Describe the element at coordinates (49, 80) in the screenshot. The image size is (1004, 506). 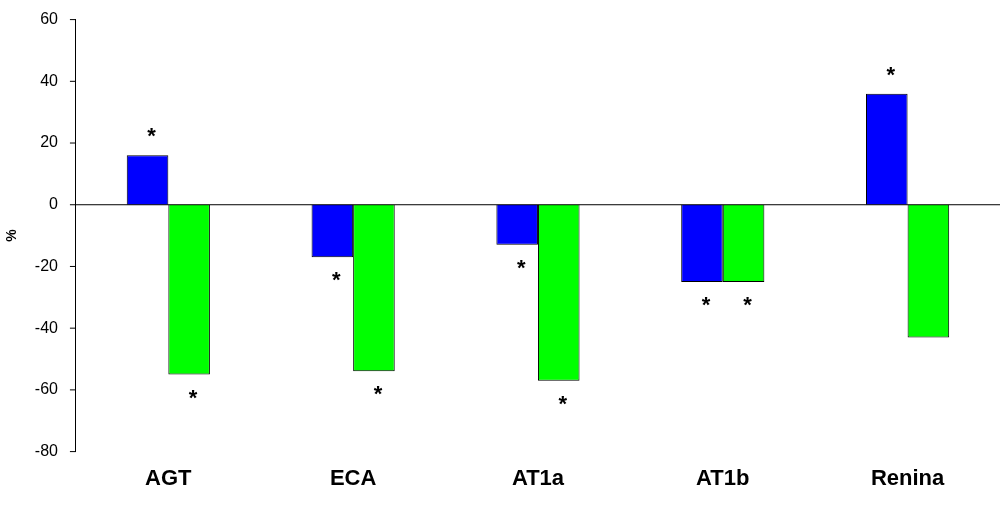
I see `y-tick-label: 40` at that location.